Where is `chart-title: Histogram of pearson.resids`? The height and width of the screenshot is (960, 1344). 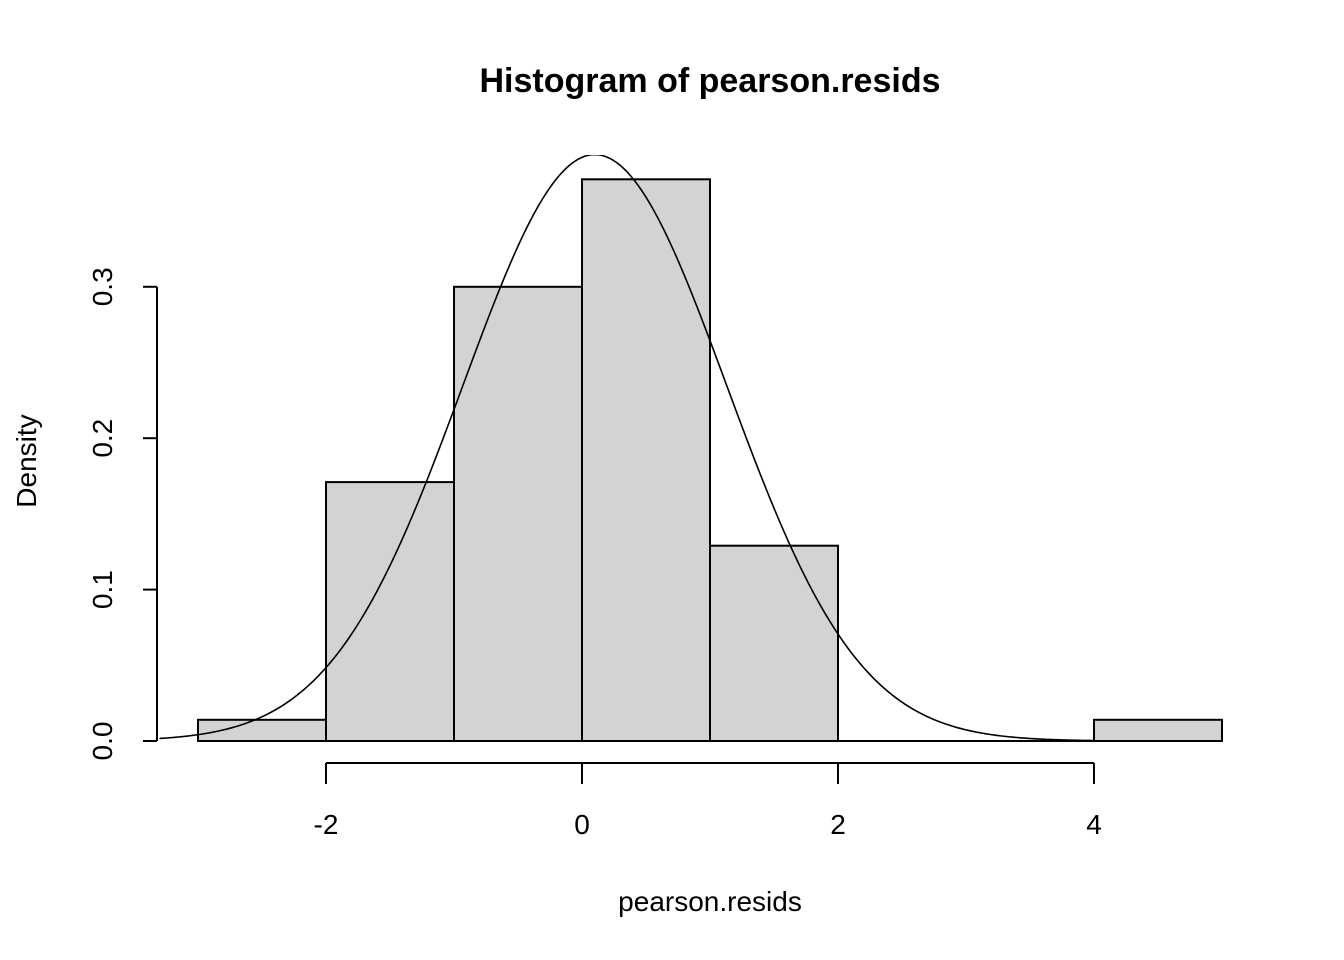
chart-title: Histogram of pearson.resids is located at coordinates (709, 81).